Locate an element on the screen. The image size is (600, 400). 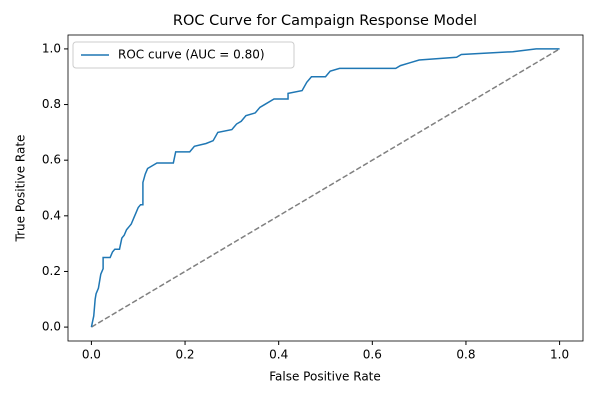
chart-title: ROC Curve for Campaign Response Model is located at coordinates (325, 21).